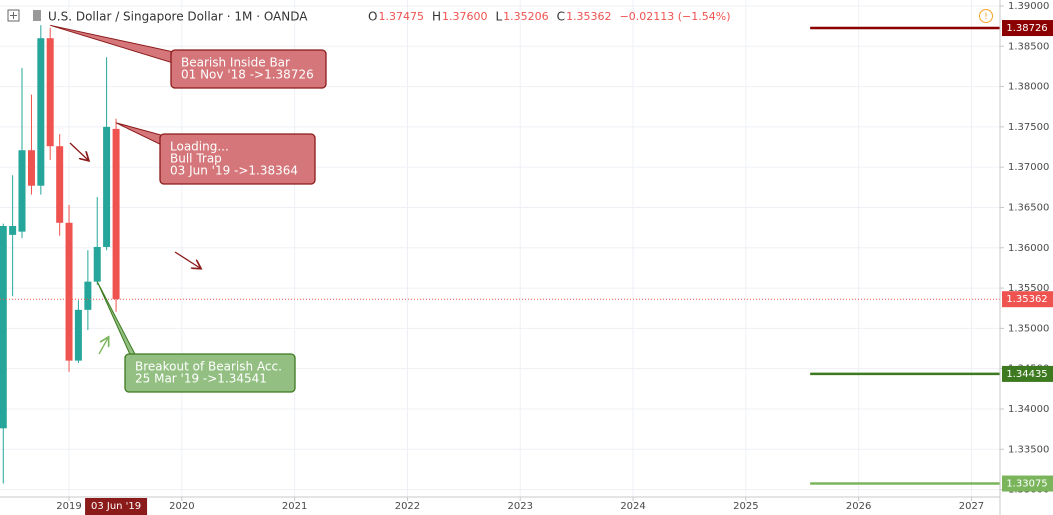  I want to click on x-tick-label: 2021, so click(294, 506).